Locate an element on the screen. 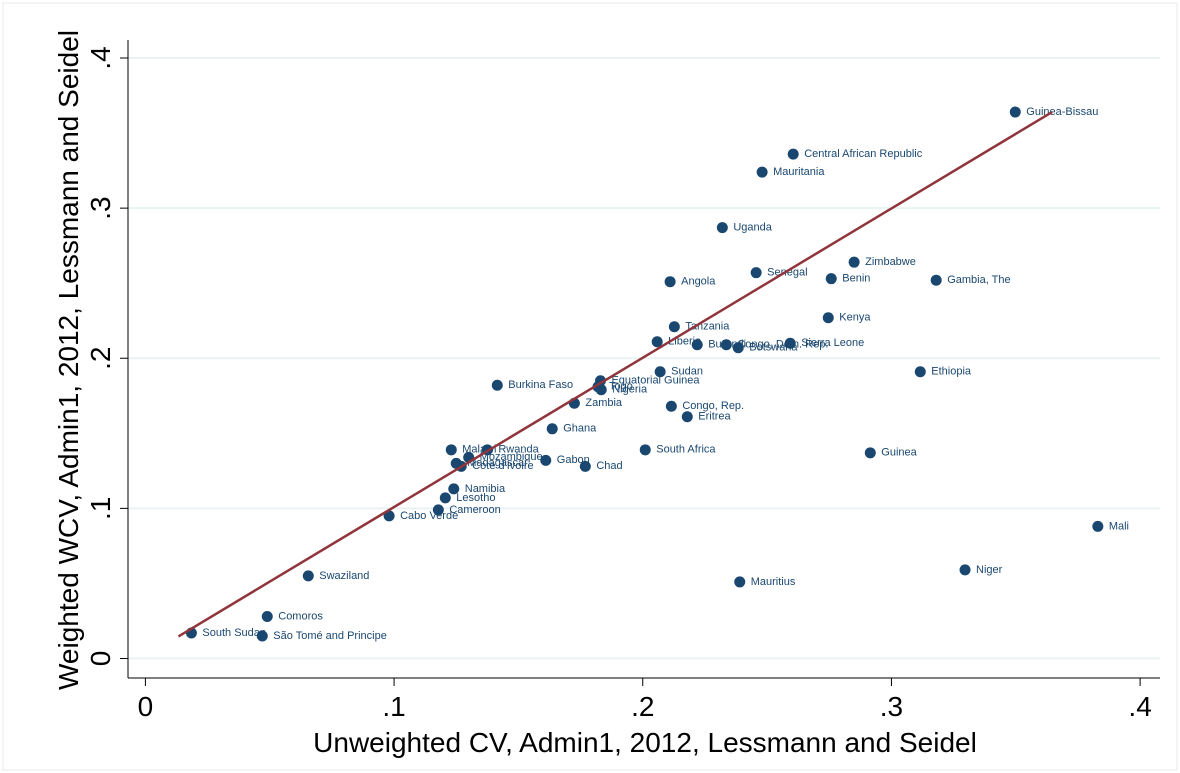  point-label: Niger is located at coordinates (989, 570).